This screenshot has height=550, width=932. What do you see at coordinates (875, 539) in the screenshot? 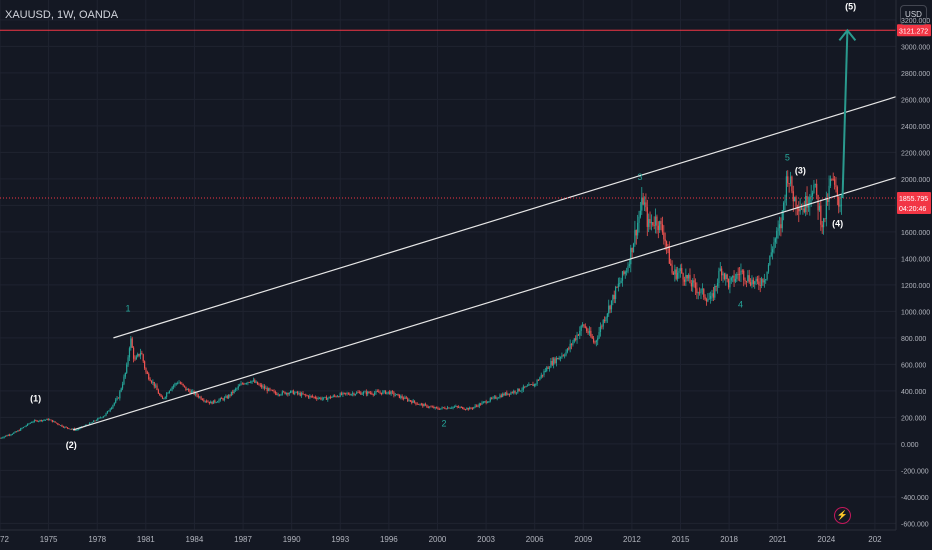
I see `time-tick-label: 202` at bounding box center [875, 539].